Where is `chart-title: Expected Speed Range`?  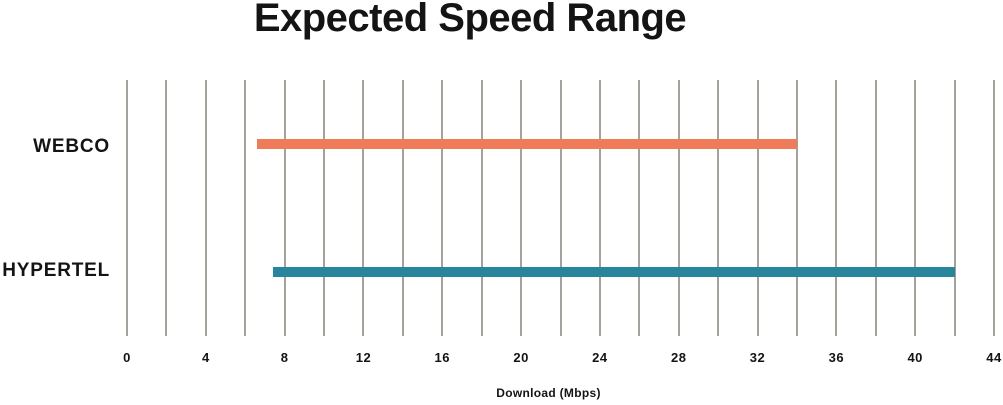
chart-title: Expected Speed Range is located at coordinates (470, 20).